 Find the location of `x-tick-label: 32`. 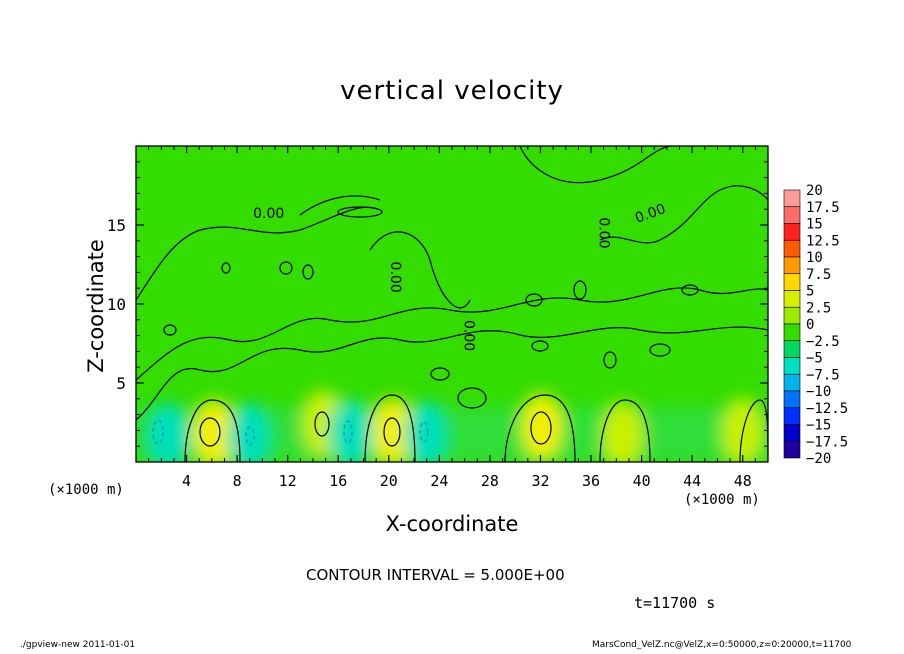

x-tick-label: 32 is located at coordinates (540, 481).